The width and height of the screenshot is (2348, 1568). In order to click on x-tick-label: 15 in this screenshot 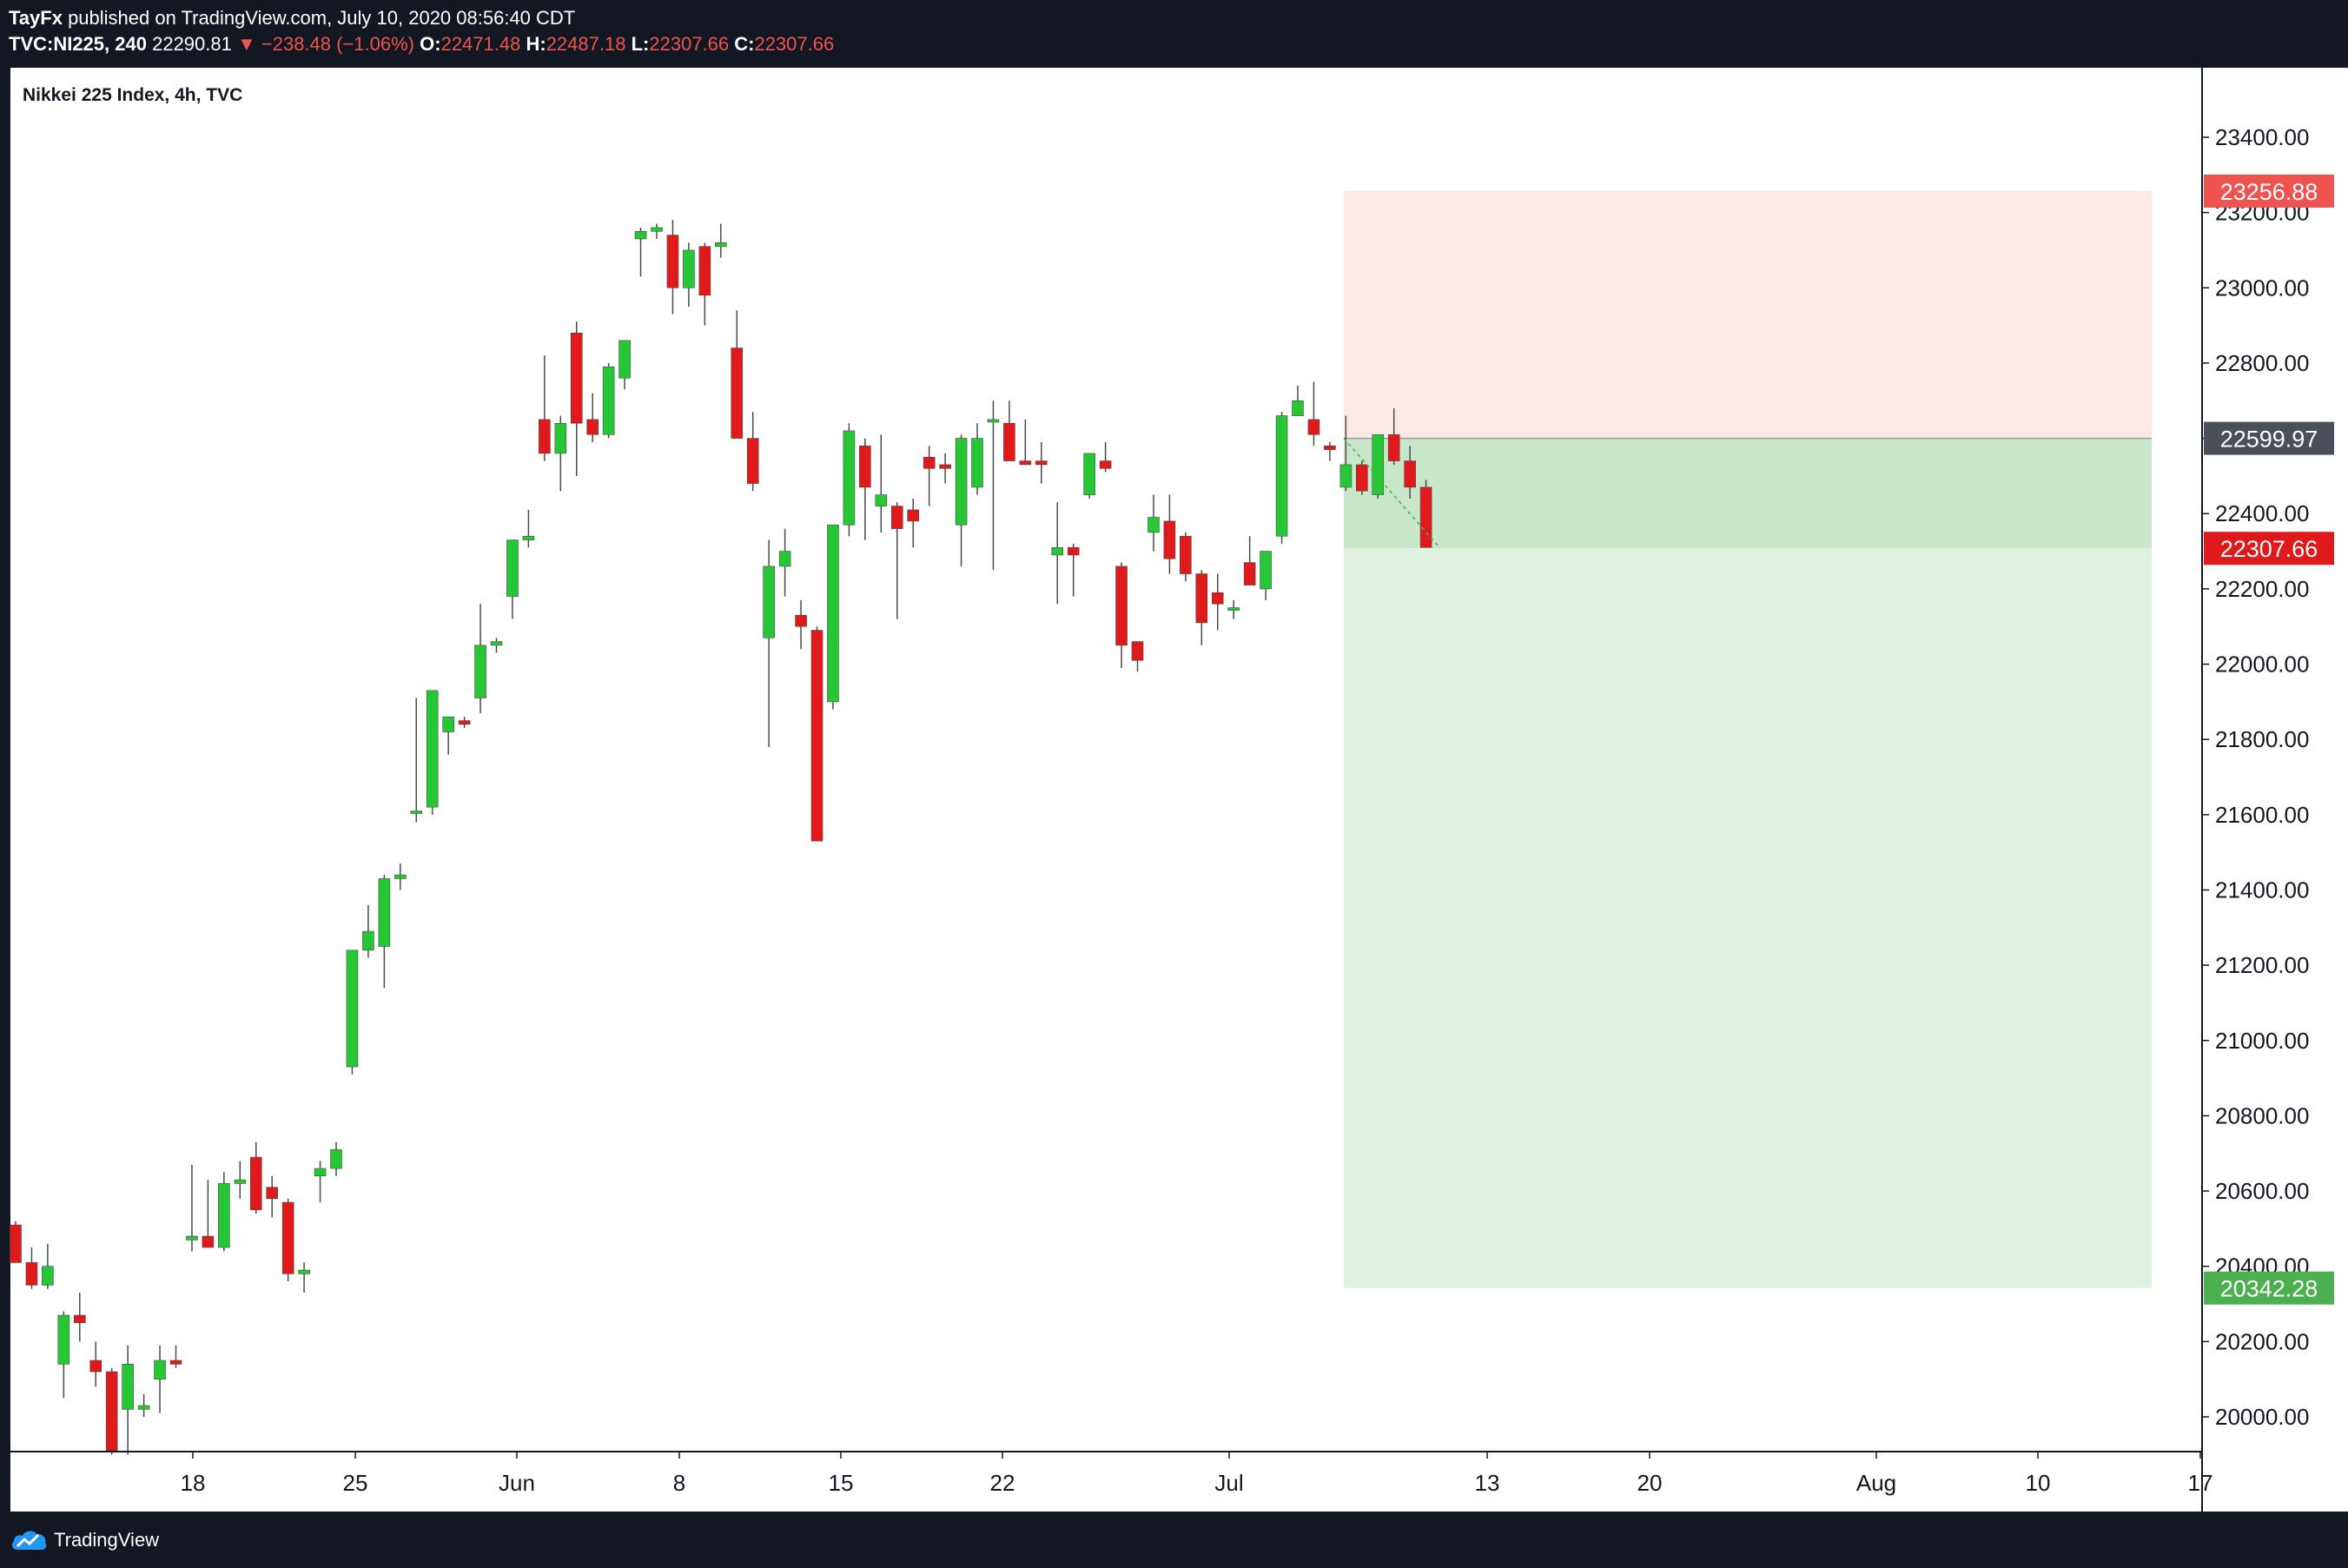, I will do `click(841, 1483)`.